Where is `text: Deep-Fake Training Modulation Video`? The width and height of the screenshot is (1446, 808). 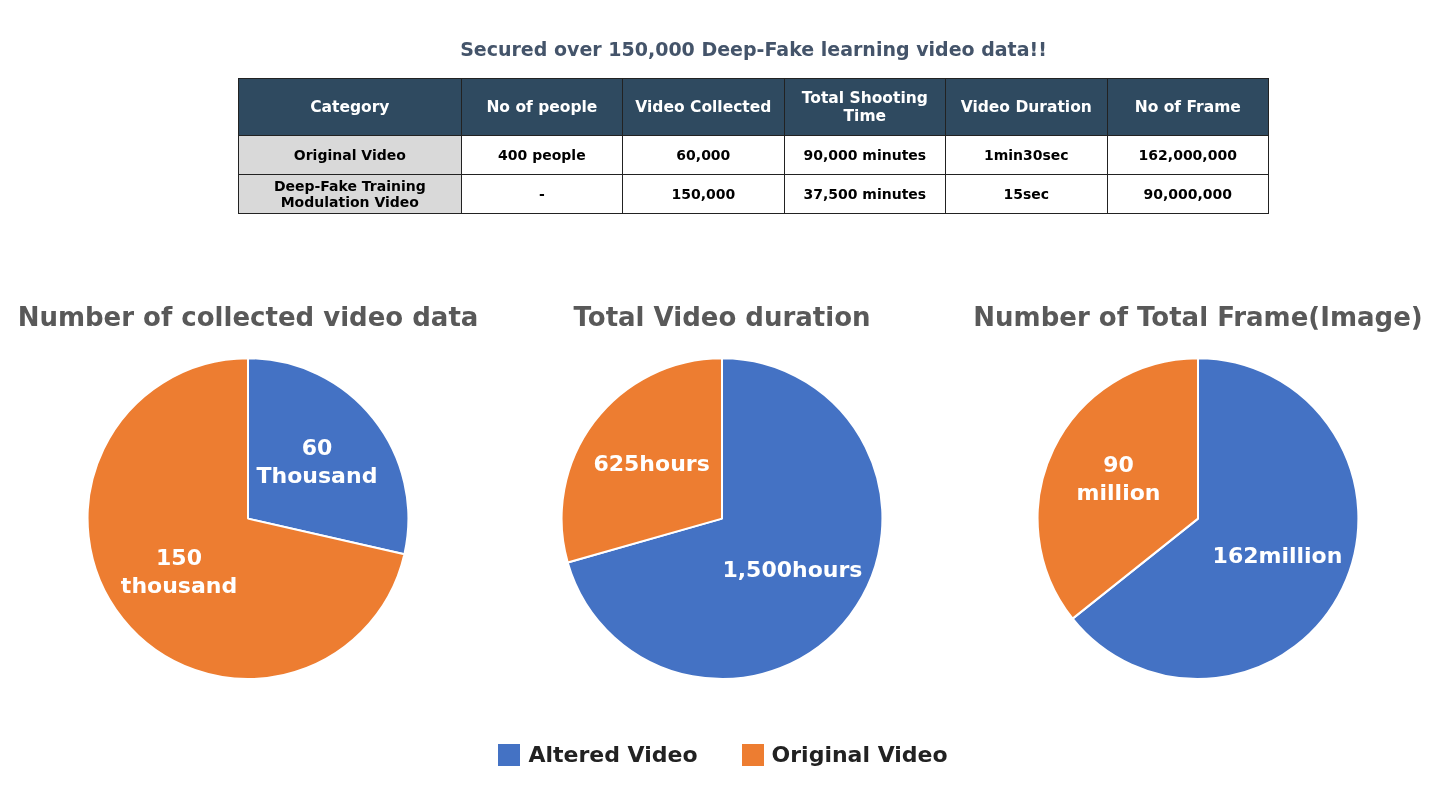
text: Deep-Fake Training Modulation Video is located at coordinates (349, 194).